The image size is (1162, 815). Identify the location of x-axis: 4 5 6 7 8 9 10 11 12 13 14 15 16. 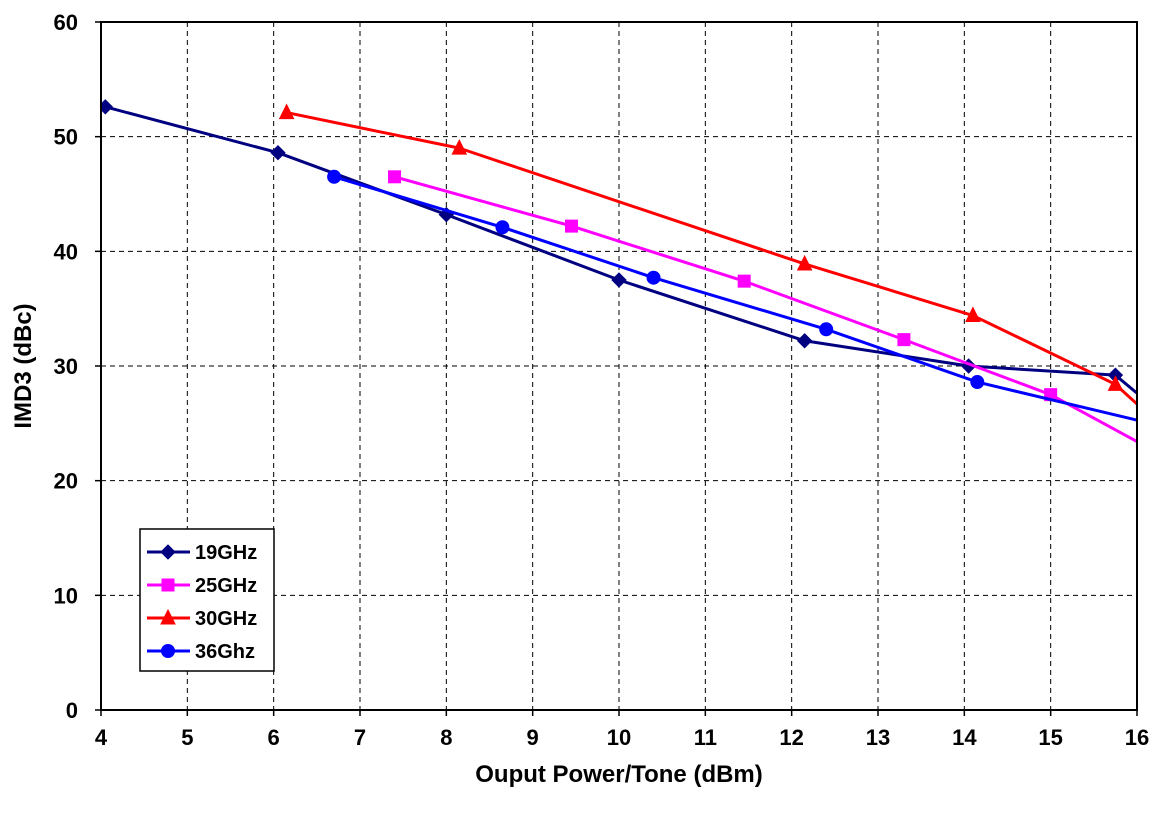
(622, 730).